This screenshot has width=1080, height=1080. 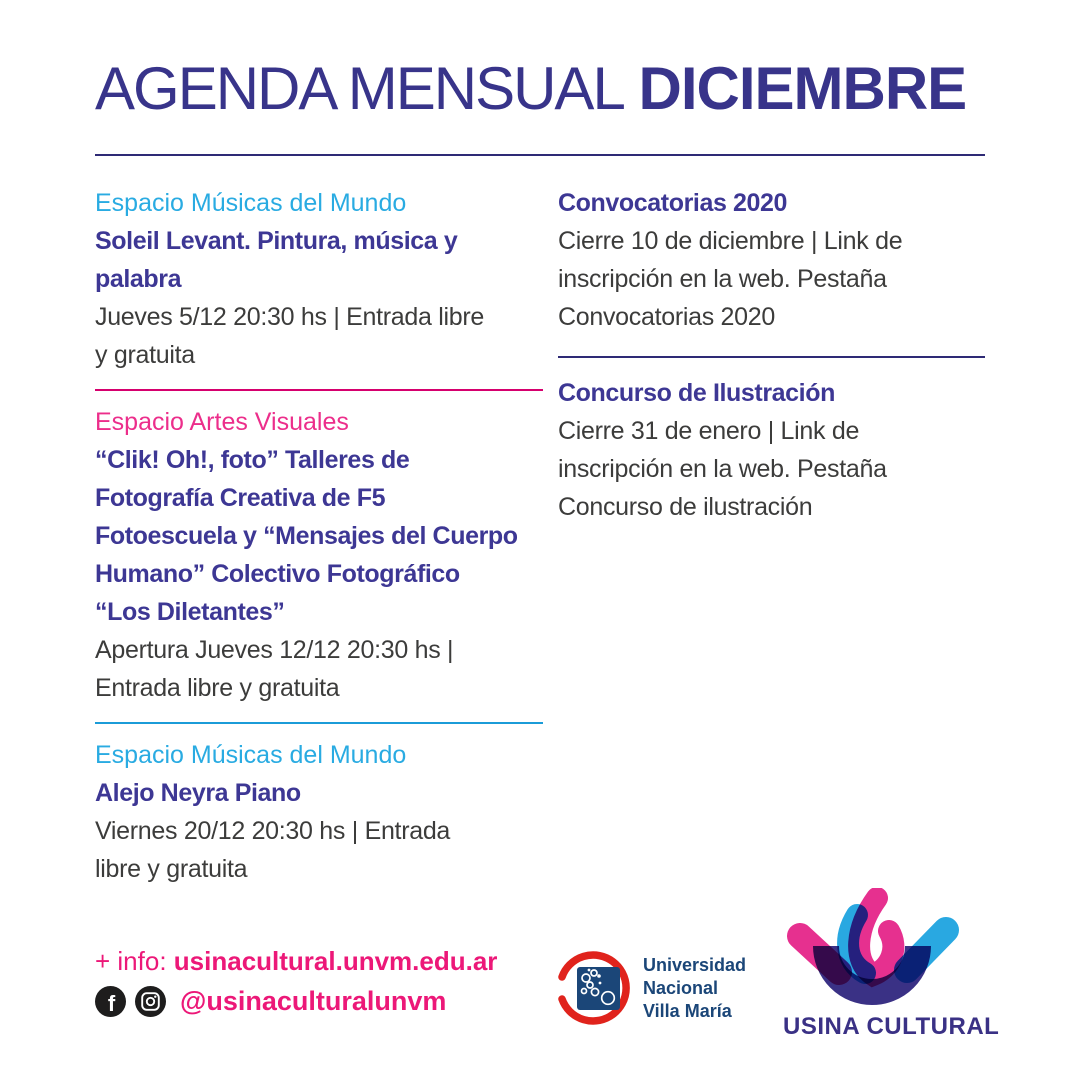 I want to click on social-line: f @usinaculturalunvm, so click(x=296, y=1001).